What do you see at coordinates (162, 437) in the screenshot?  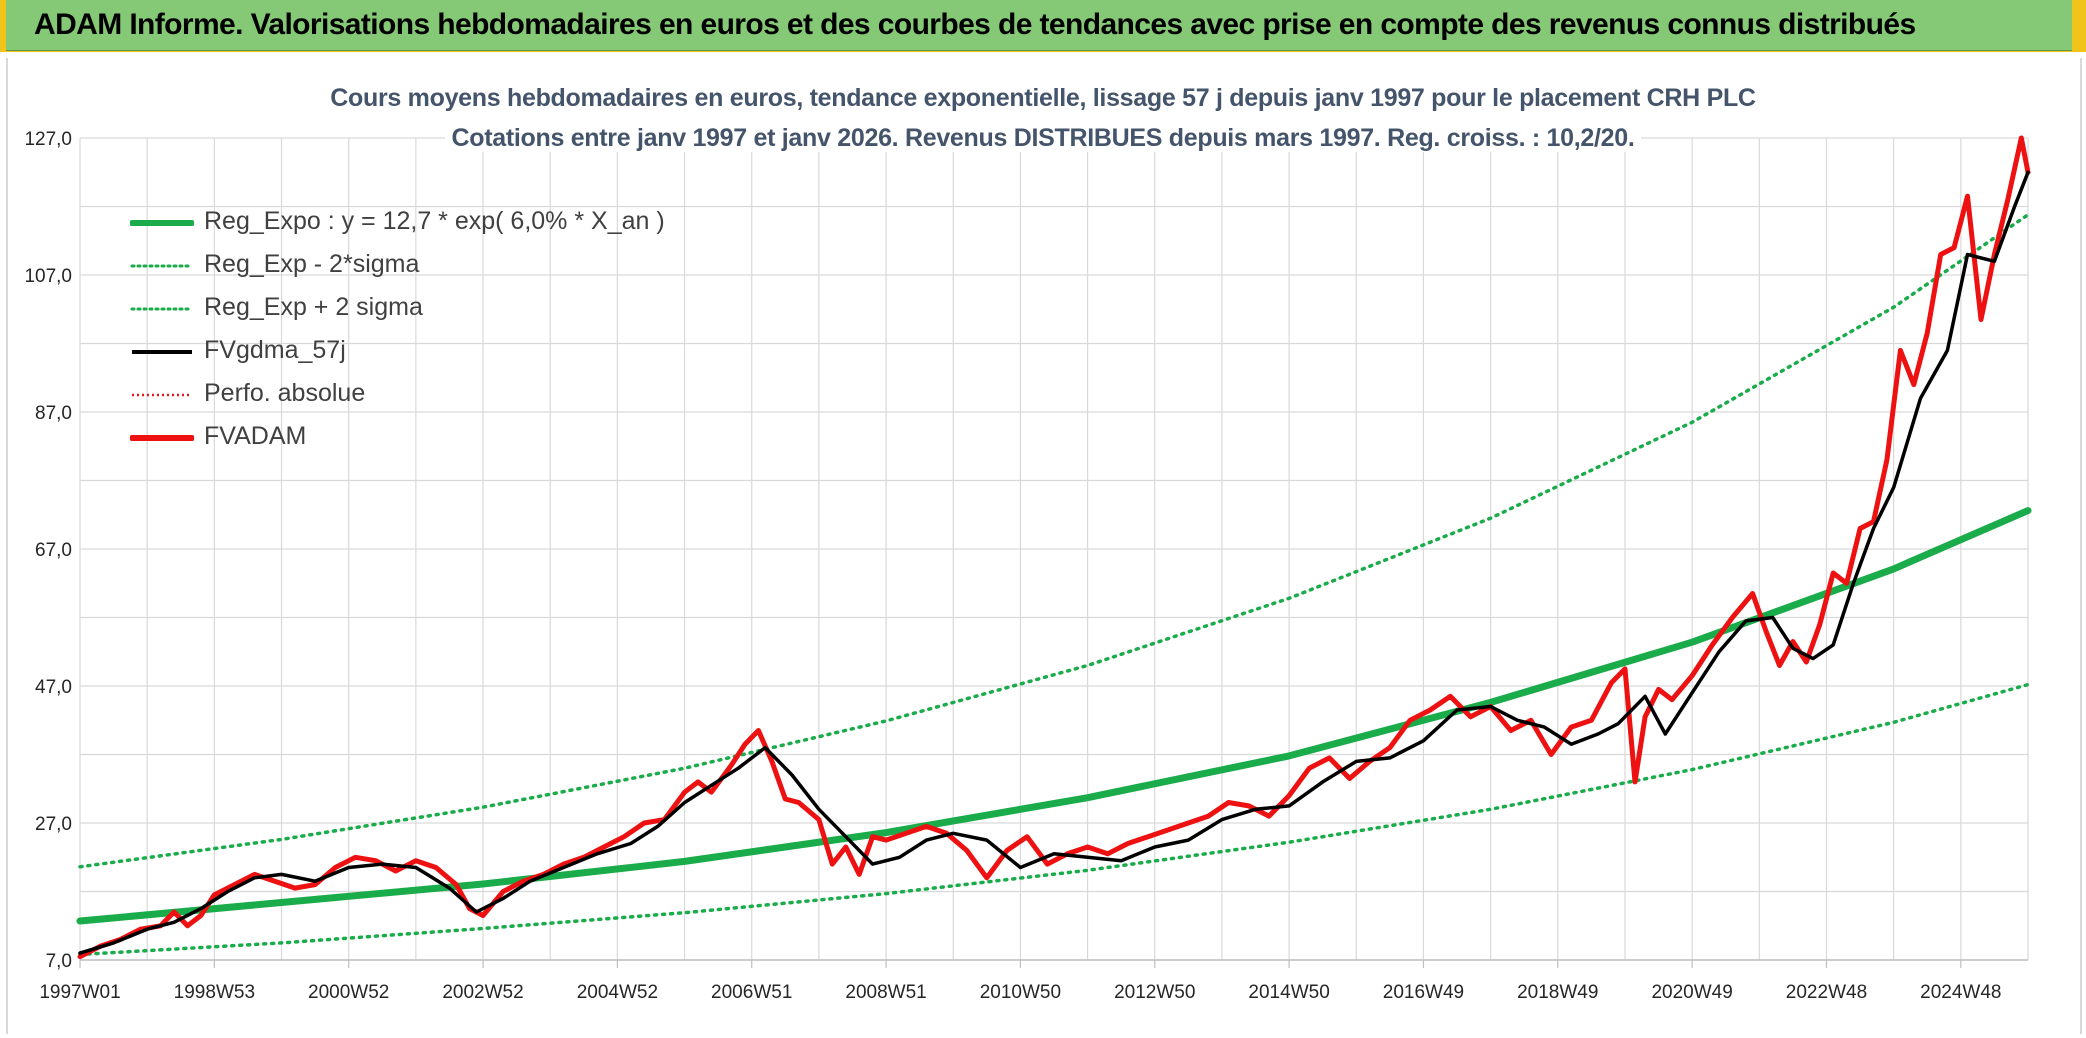 I see `legend-swatch-fvadam` at bounding box center [162, 437].